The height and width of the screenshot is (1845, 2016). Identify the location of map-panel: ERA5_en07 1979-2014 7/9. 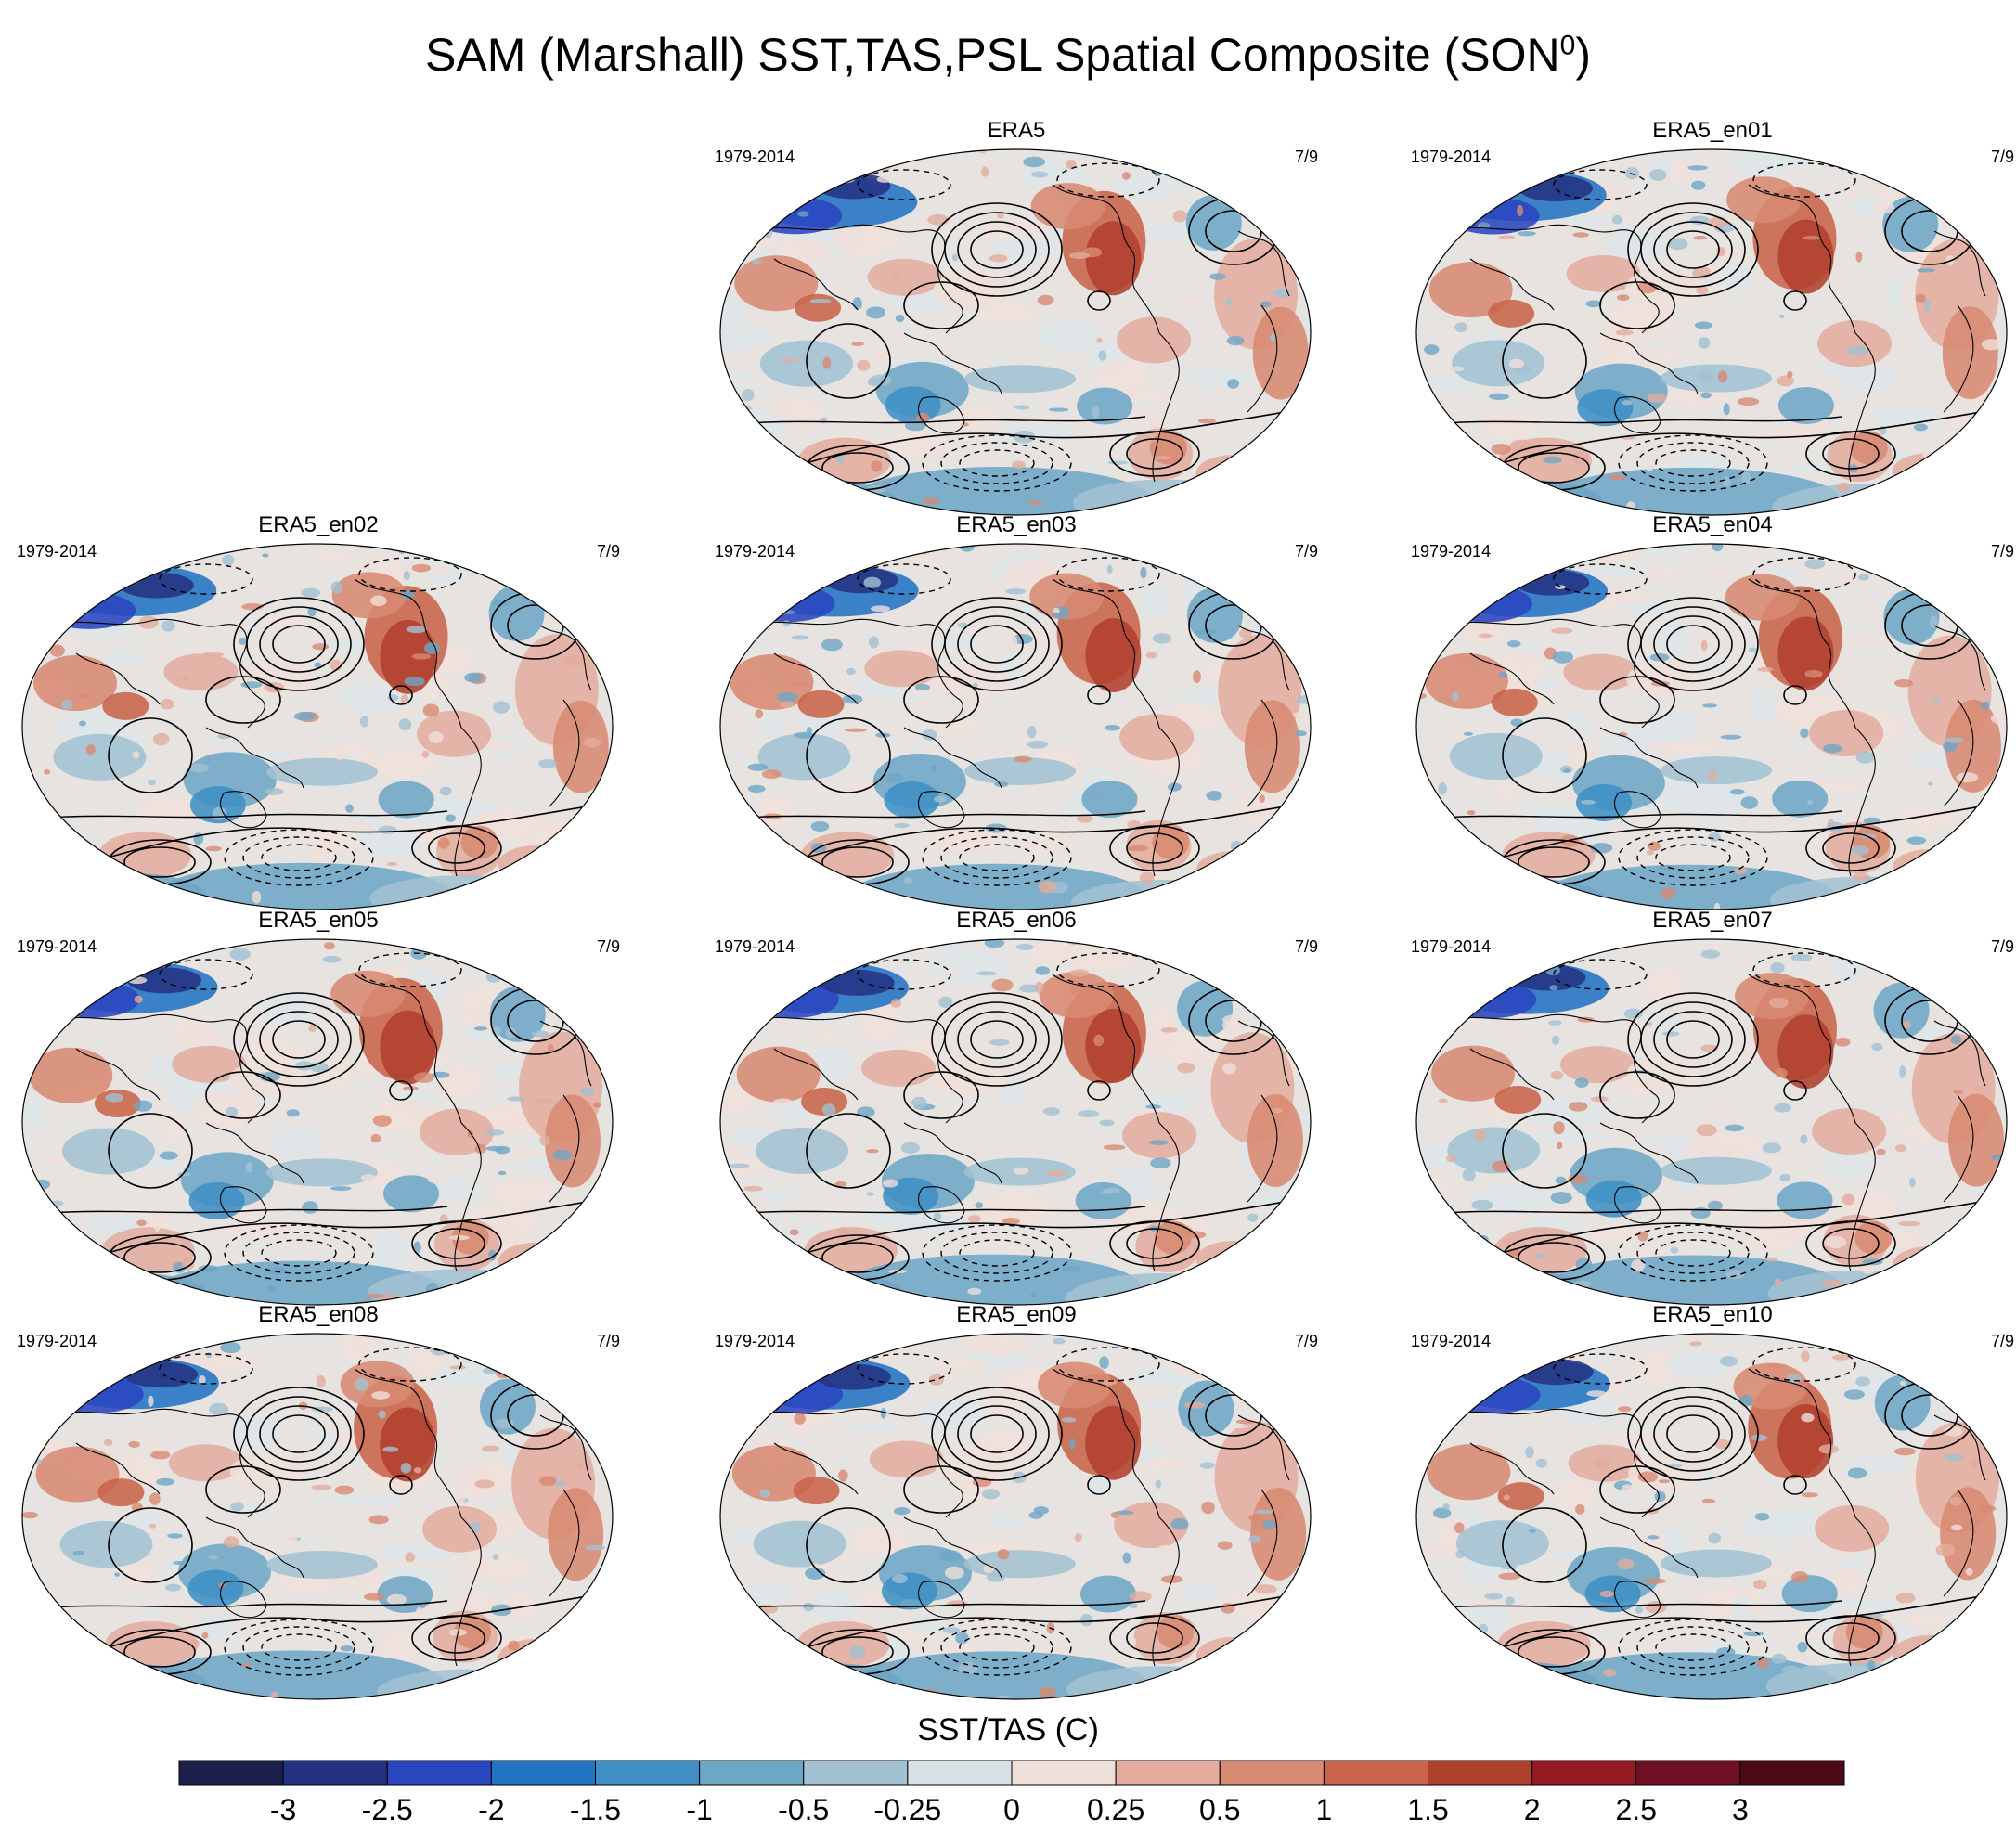
(1712, 1107).